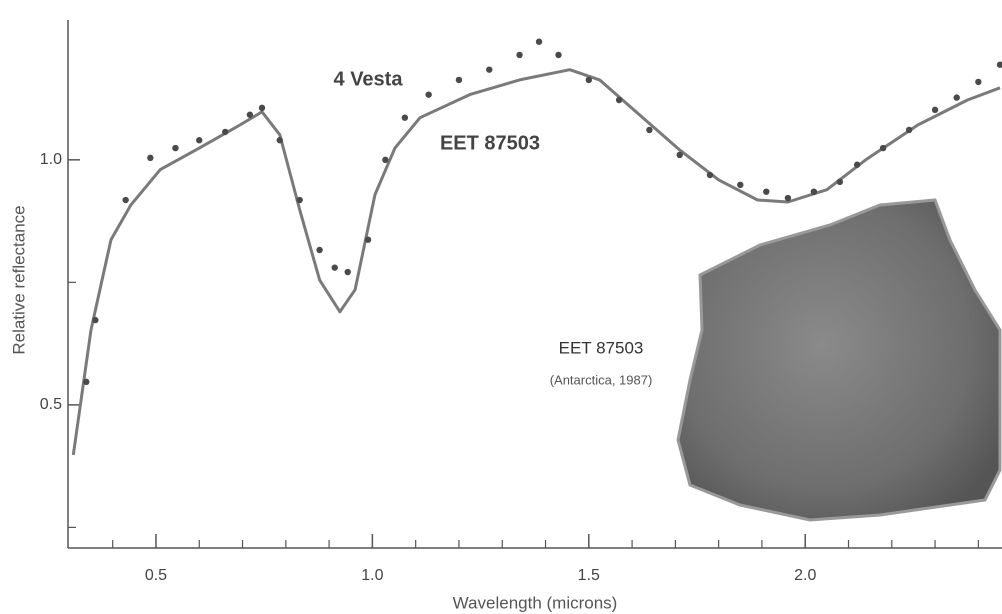  I want to click on y-axis-title: Relative reflectance, so click(18, 279).